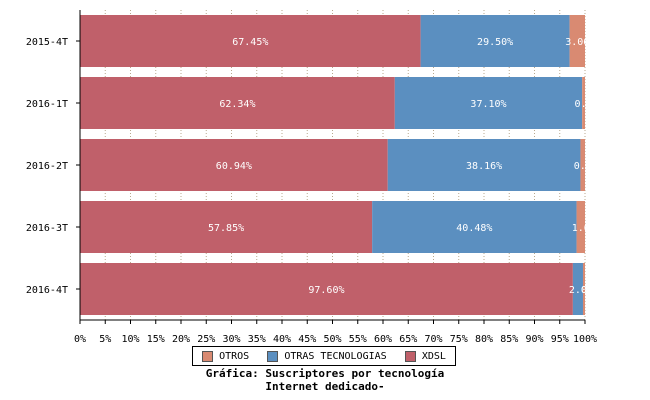  Describe the element at coordinates (459, 339) in the screenshot. I see `x-tick-label: 75%` at that location.